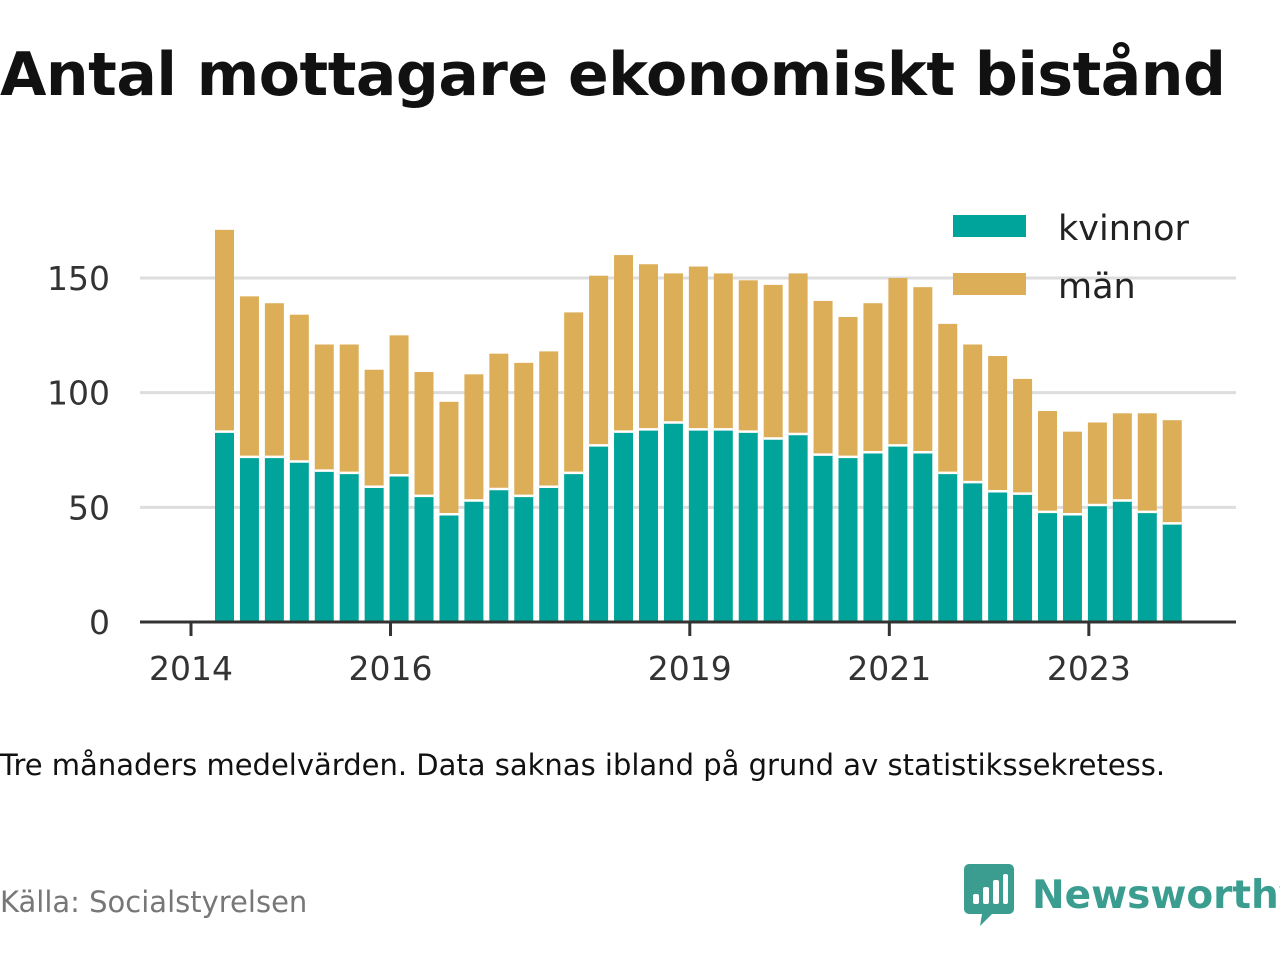  Describe the element at coordinates (89, 507) in the screenshot. I see `y-tick-label-50: 50` at that location.